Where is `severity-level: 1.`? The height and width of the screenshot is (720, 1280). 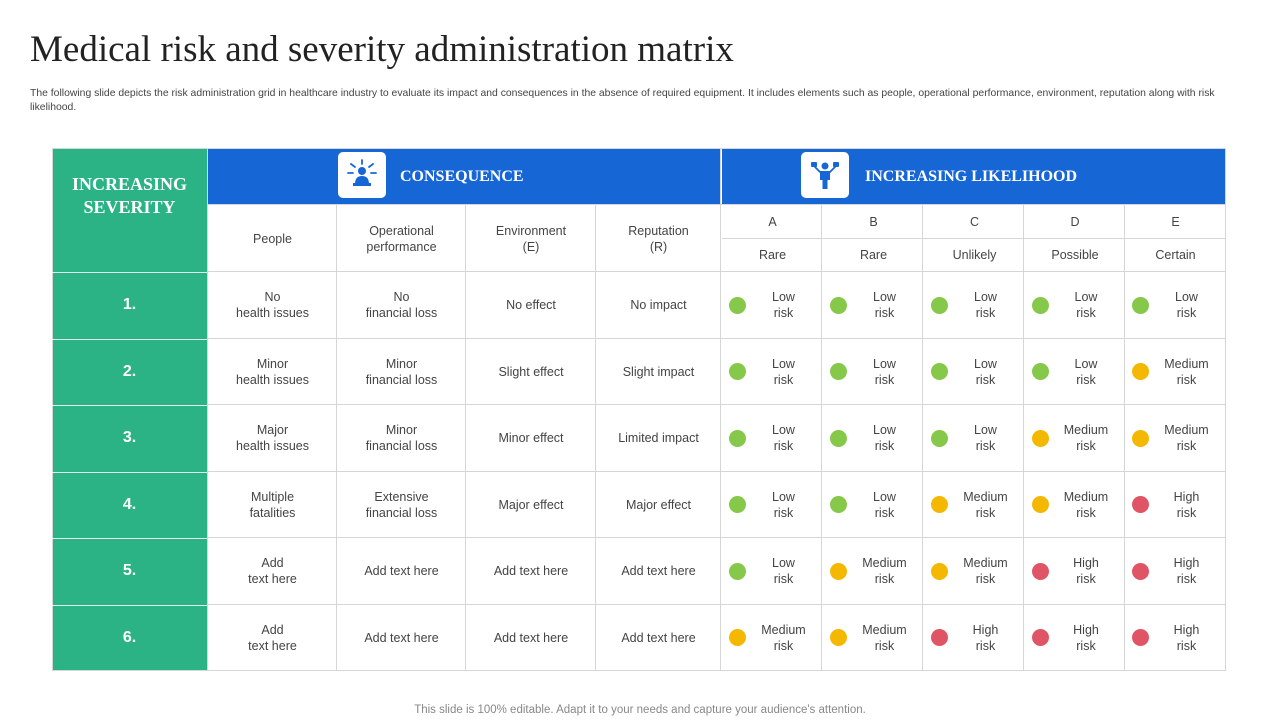
severity-level: 1. is located at coordinates (129, 305).